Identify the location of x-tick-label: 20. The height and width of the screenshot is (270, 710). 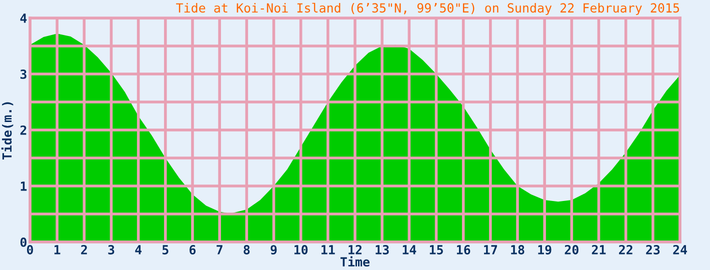
(571, 249).